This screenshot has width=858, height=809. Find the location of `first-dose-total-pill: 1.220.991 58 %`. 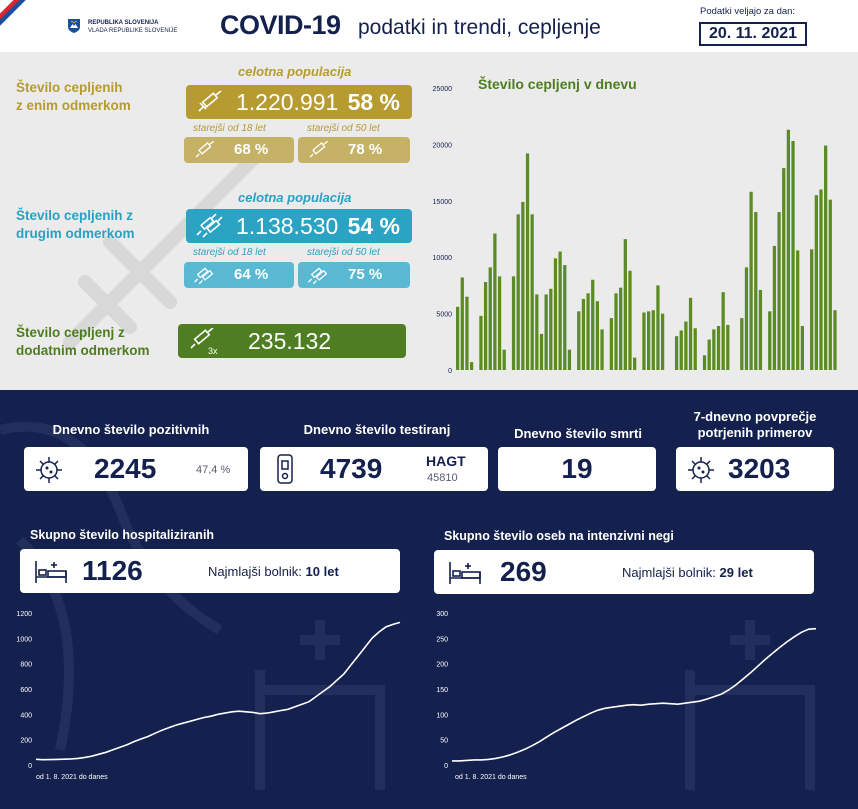

first-dose-total-pill: 1.220.991 58 % is located at coordinates (299, 102).